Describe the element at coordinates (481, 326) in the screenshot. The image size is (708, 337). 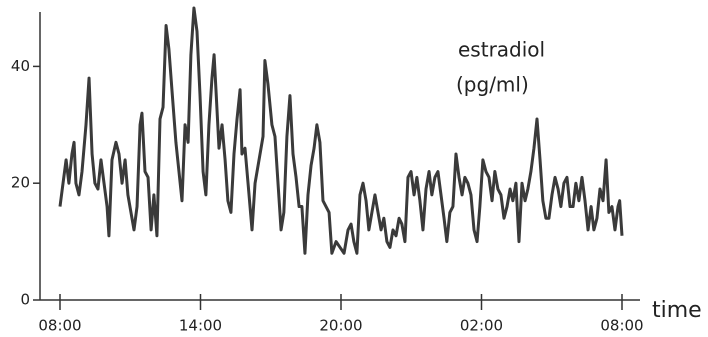
I see `x-tick-label: 02:00` at that location.